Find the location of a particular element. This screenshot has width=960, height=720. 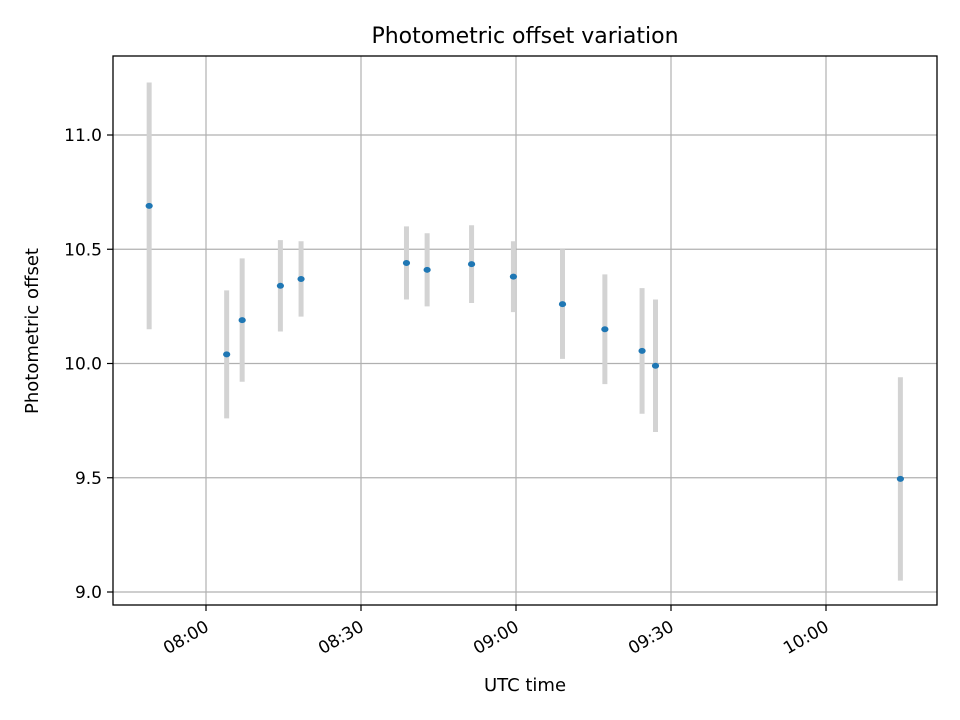

y-axis: 9.0 9.5 10.0 10.5 11.0 is located at coordinates (88, 364).